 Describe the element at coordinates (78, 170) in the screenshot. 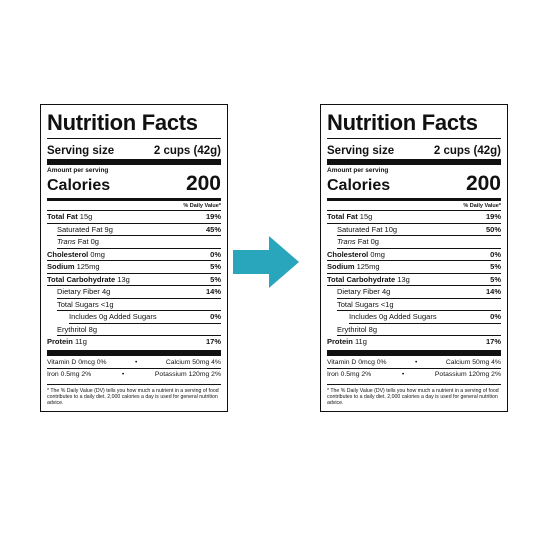

I see `amount-per-serving: Amount per serving` at that location.